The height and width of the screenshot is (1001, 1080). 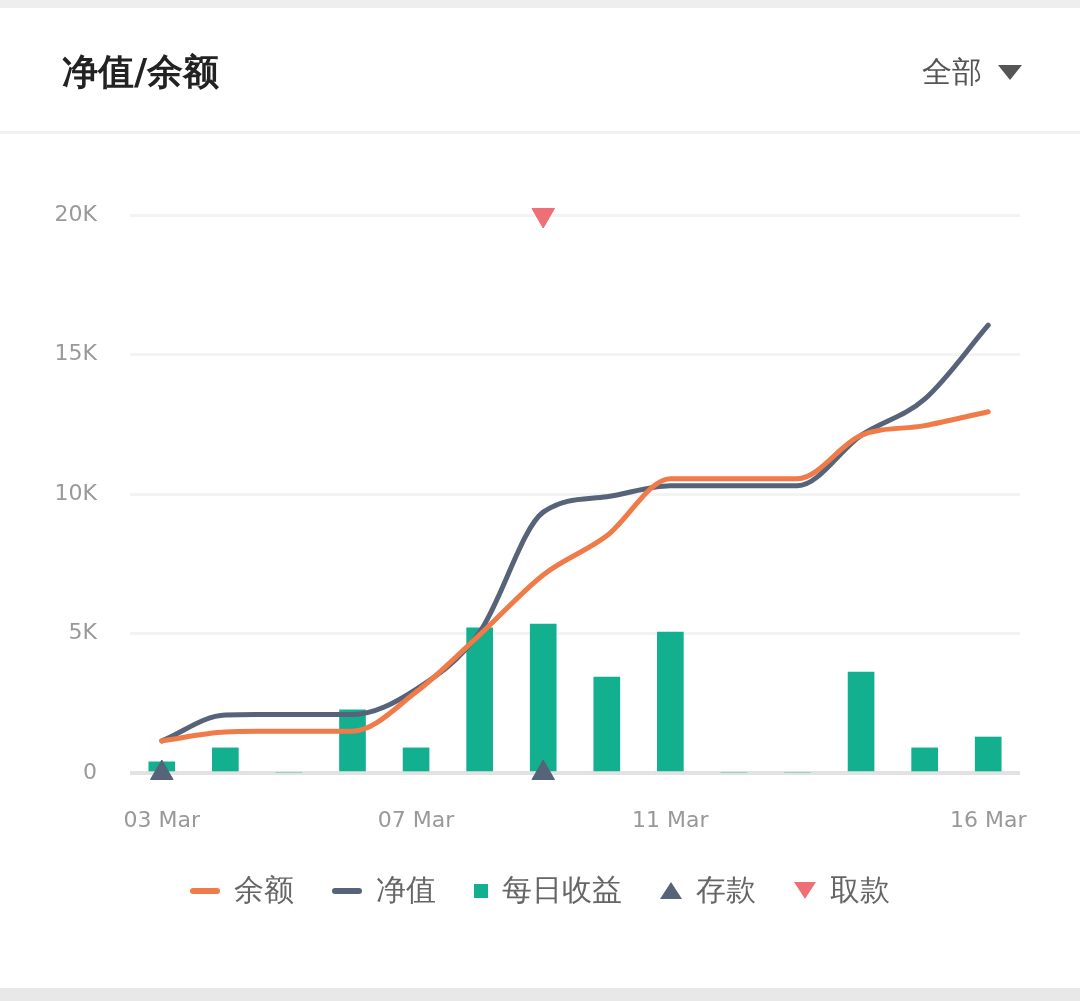 I want to click on y-tick-label: 20K, so click(x=76, y=213).